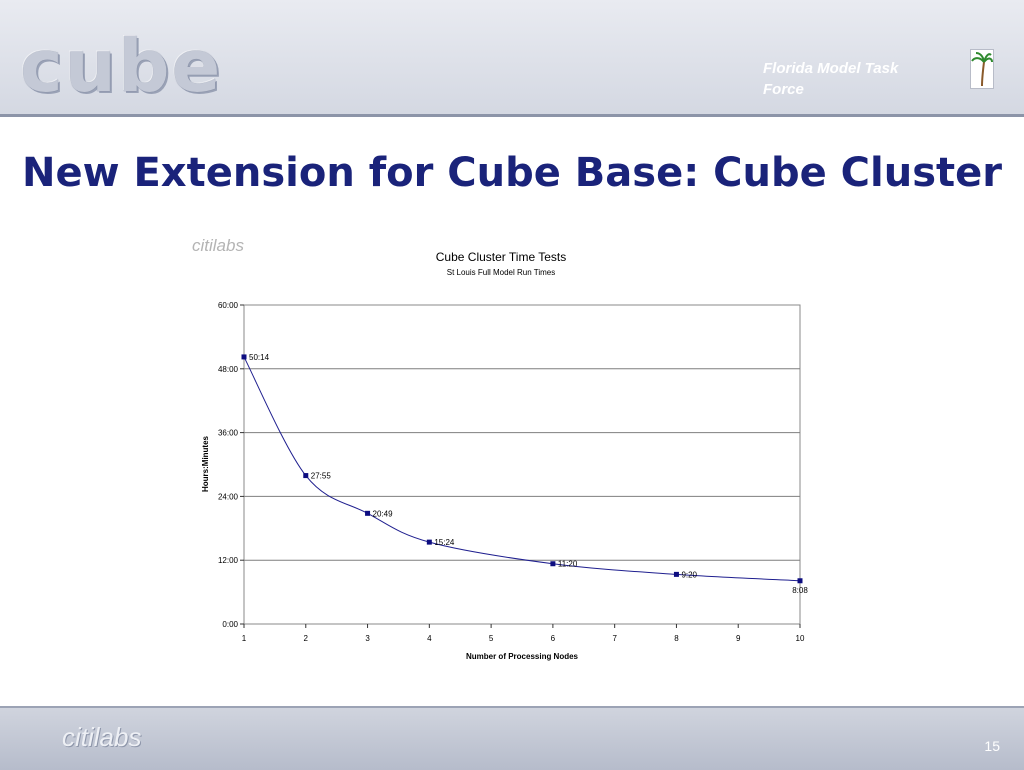 This screenshot has height=770, width=1024. Describe the element at coordinates (491, 638) in the screenshot. I see `x-tick-label: 5` at that location.